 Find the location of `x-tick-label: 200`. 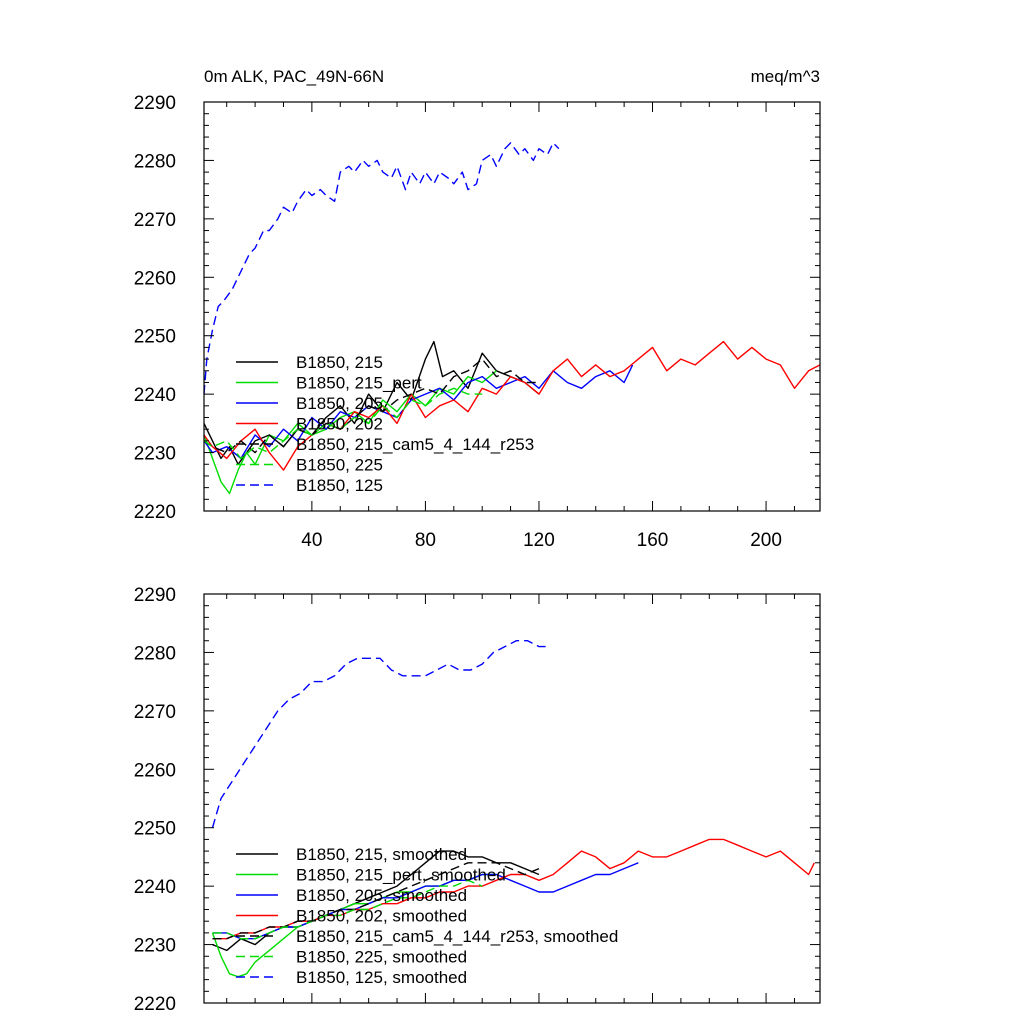

x-tick-label: 200 is located at coordinates (766, 540).